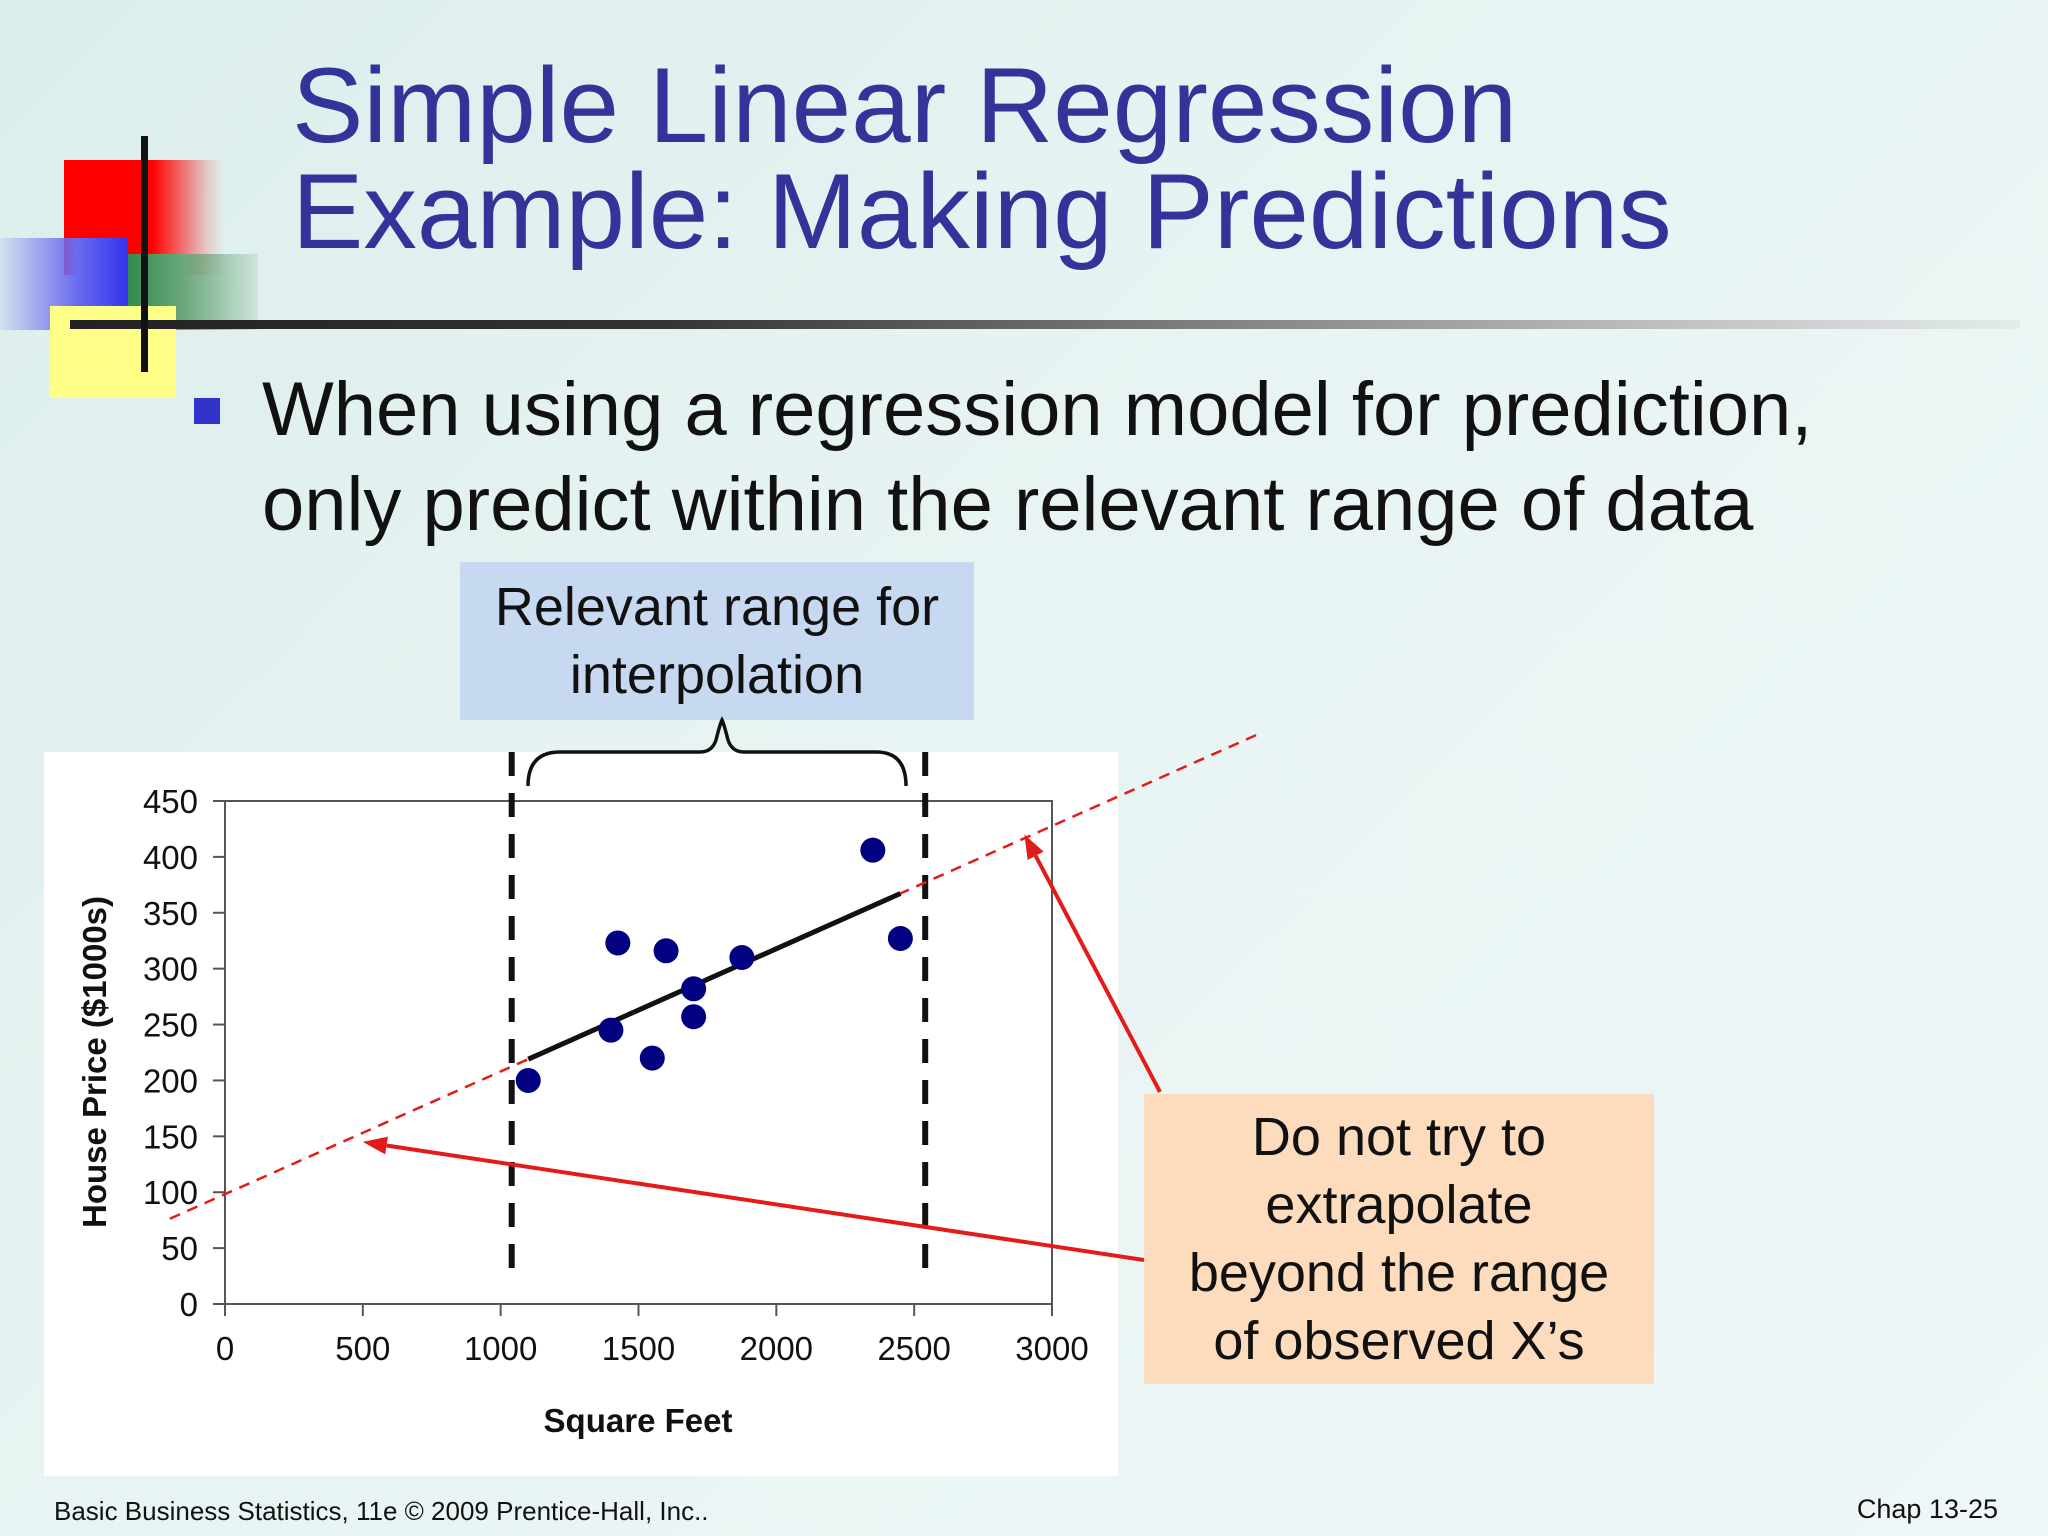 This screenshot has height=1536, width=2048. Describe the element at coordinates (189, 1304) in the screenshot. I see `y-tick-label: 0` at that location.